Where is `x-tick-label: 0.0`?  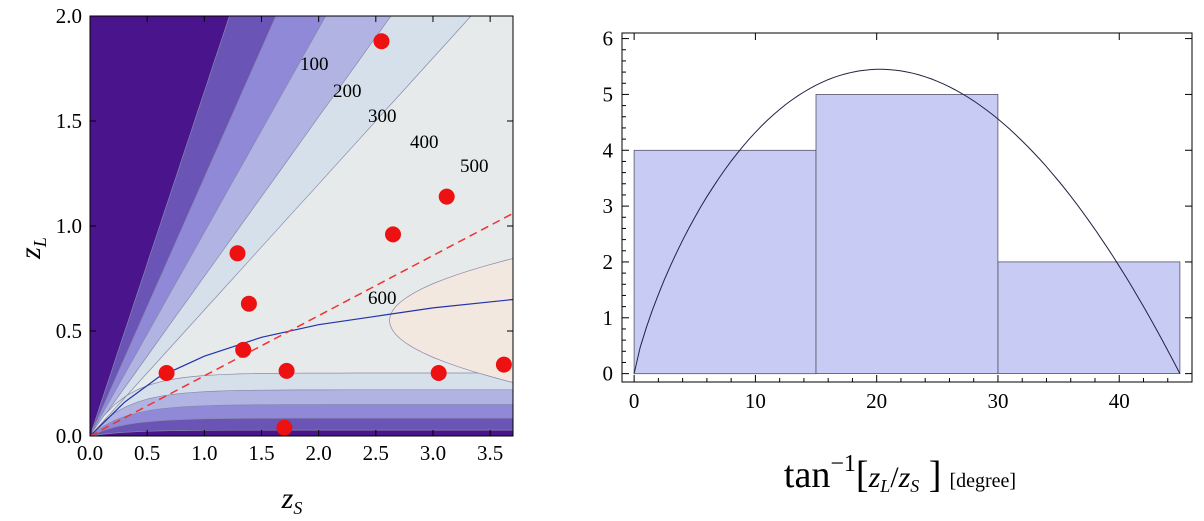
x-tick-label: 0.0 is located at coordinates (90, 453).